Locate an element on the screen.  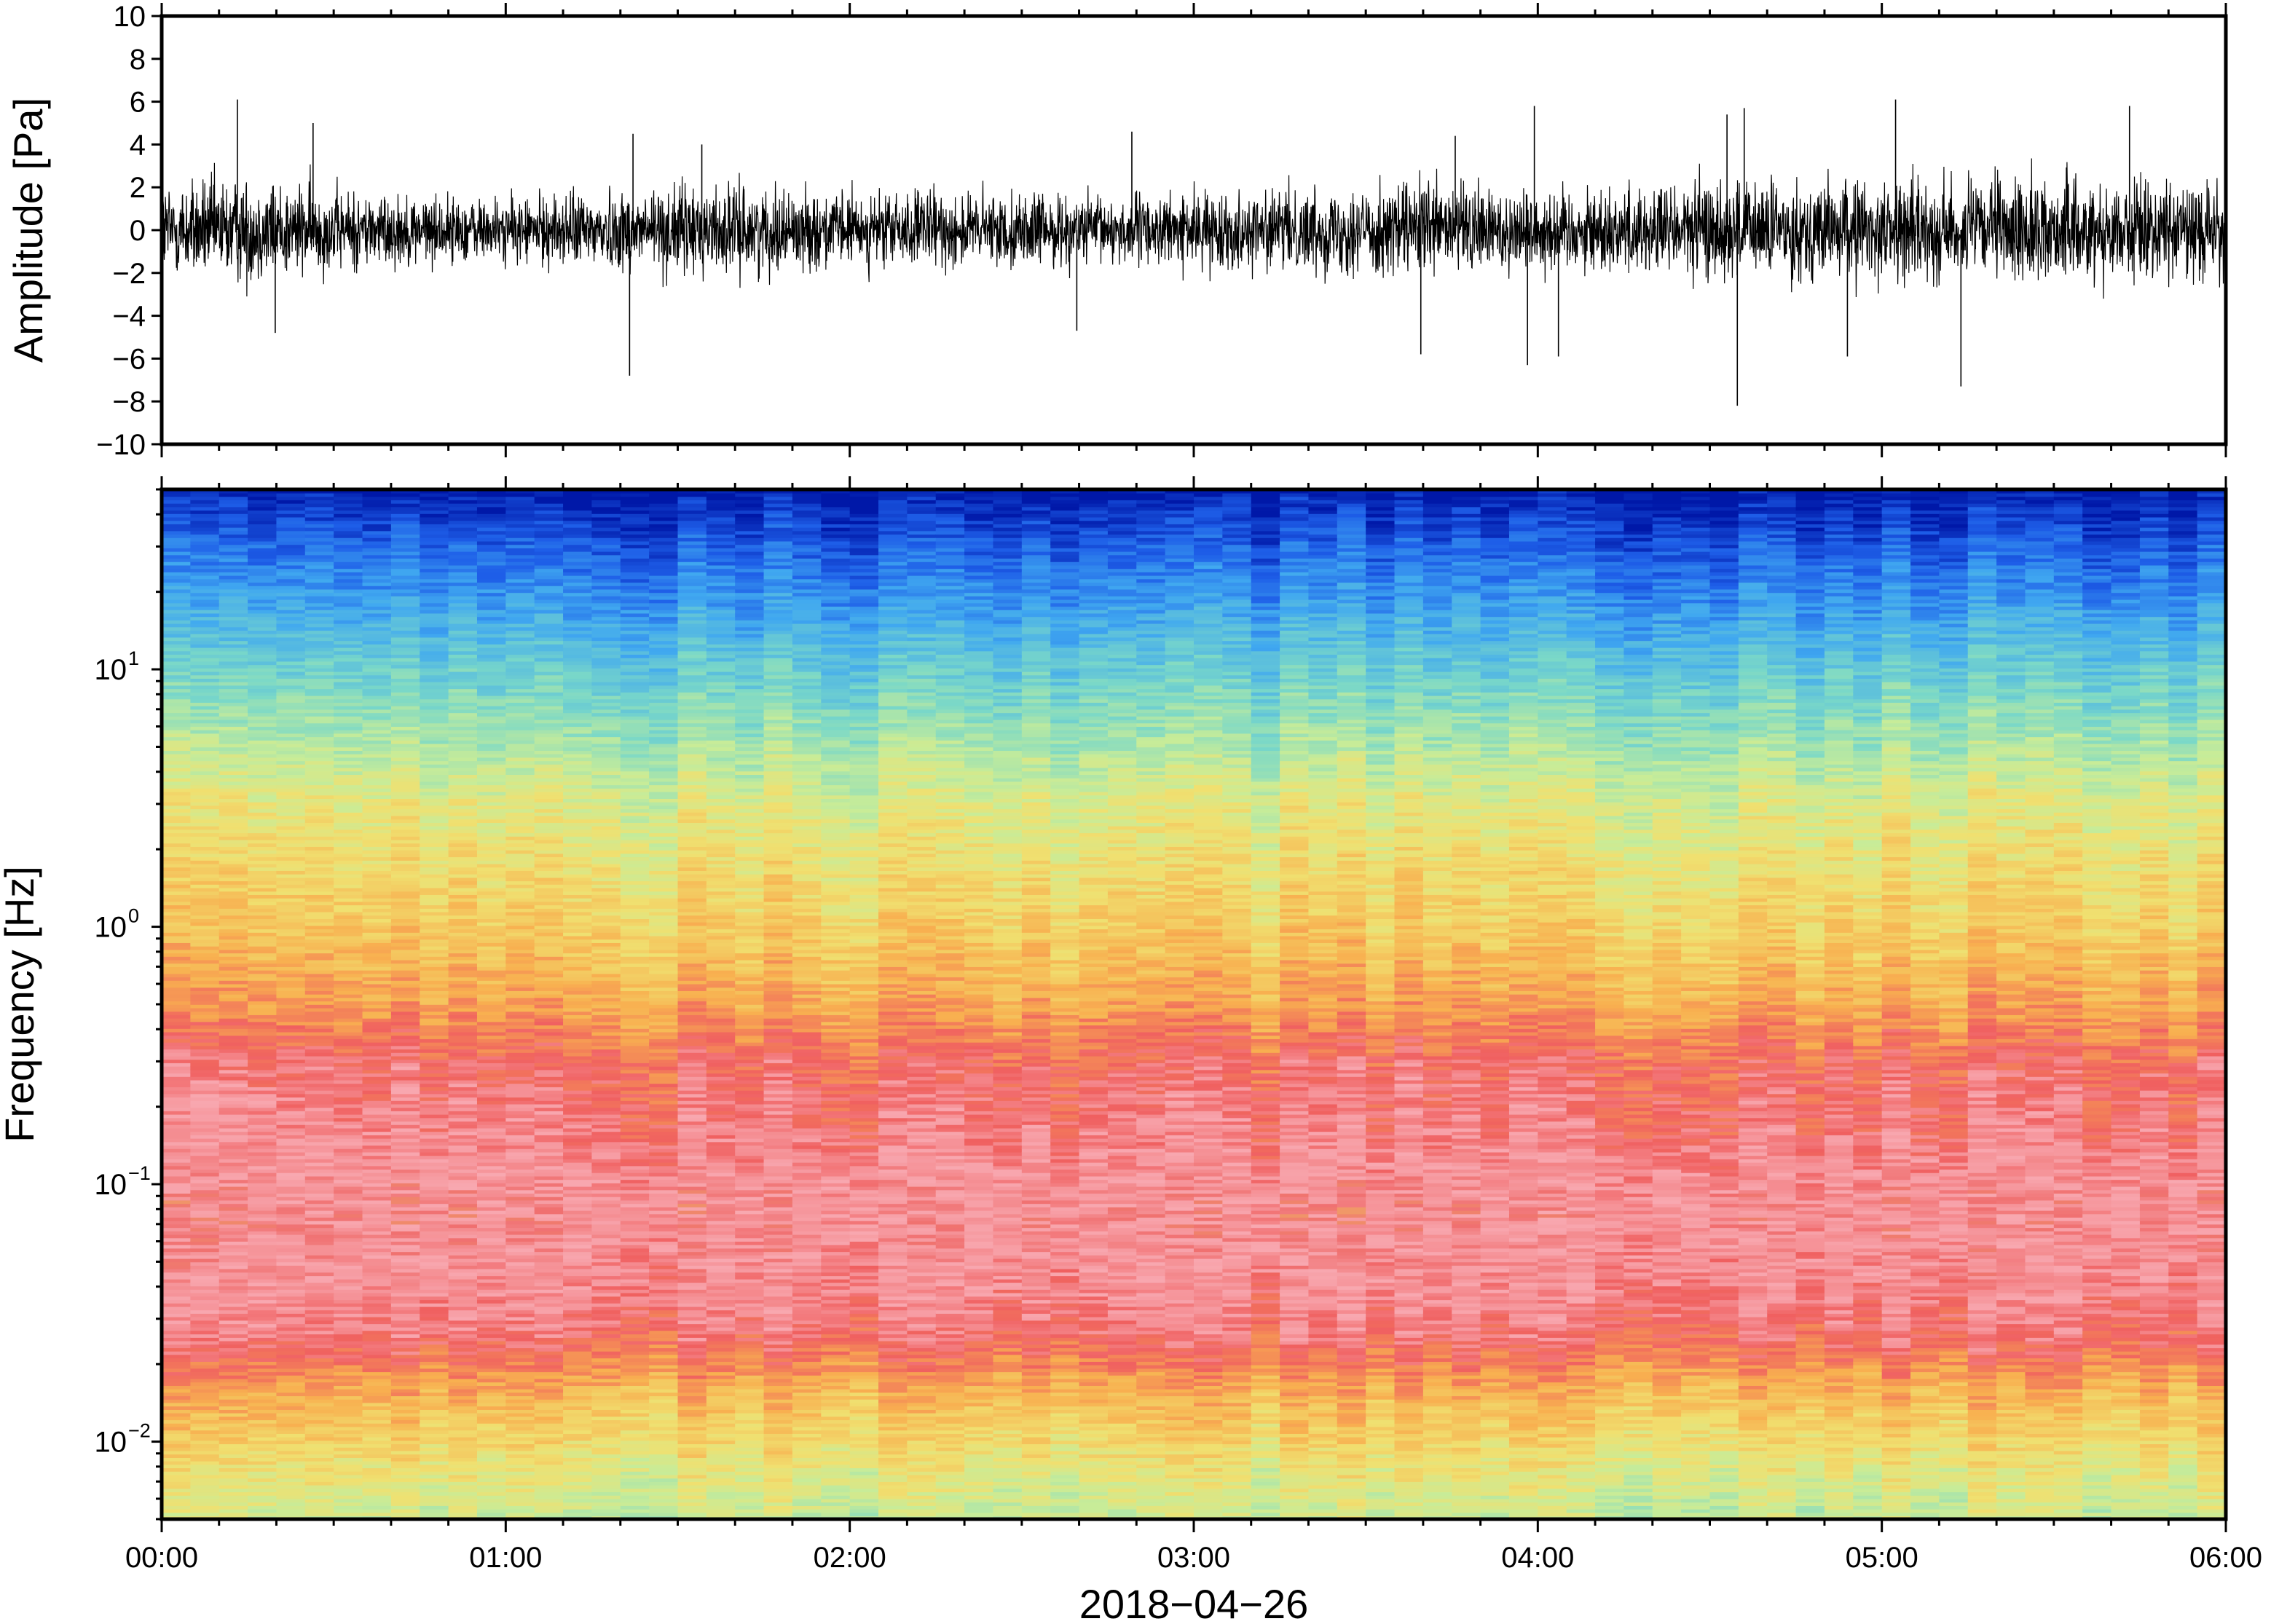
waveform-y-tick-label: −6 is located at coordinates (129, 359).